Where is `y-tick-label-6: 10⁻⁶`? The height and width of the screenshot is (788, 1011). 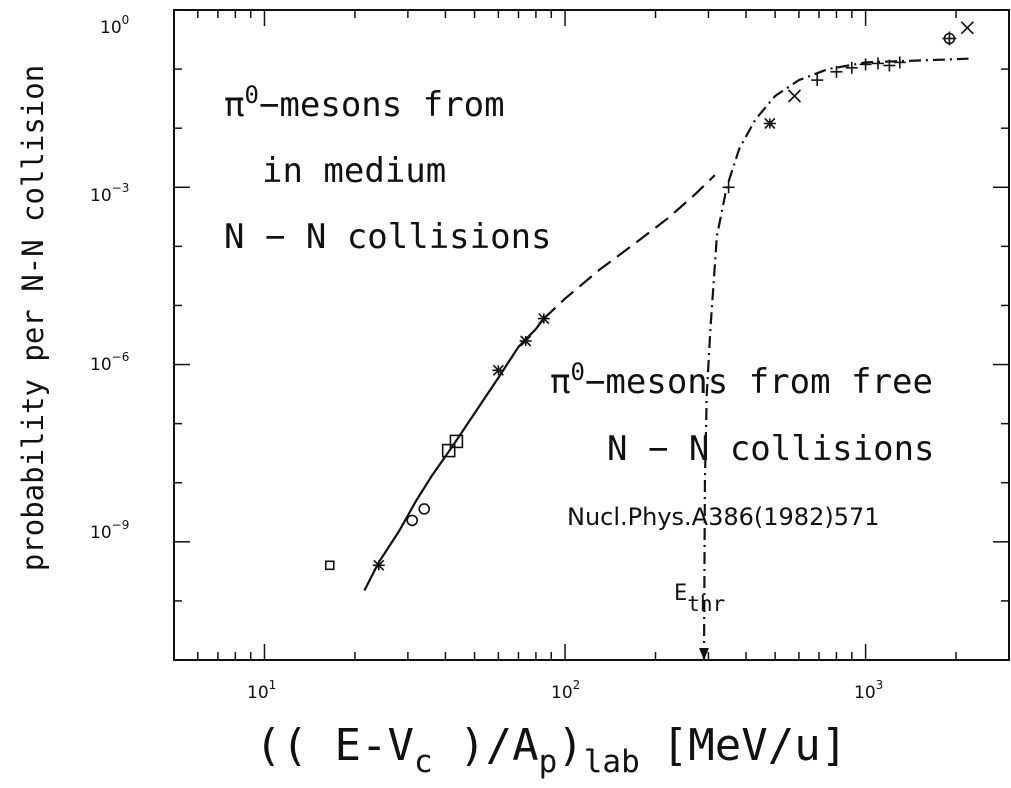
y-tick-label-6: 10⁻⁶ is located at coordinates (109, 362).